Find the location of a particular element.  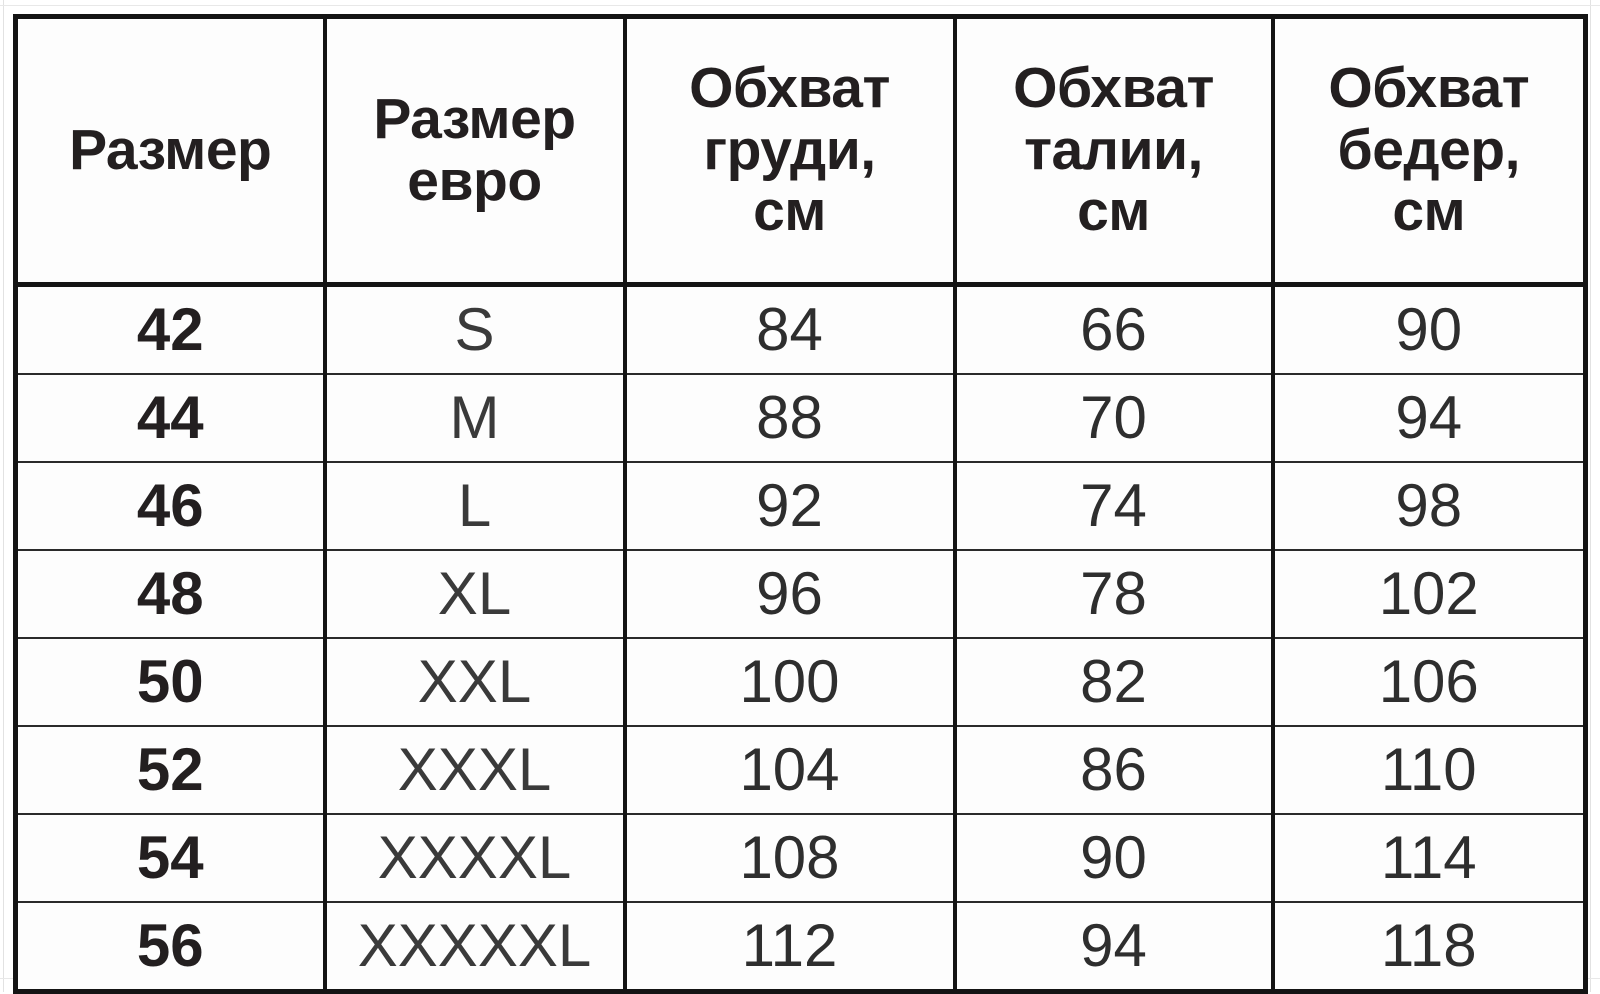

column-header-size: Размер is located at coordinates (170, 151).